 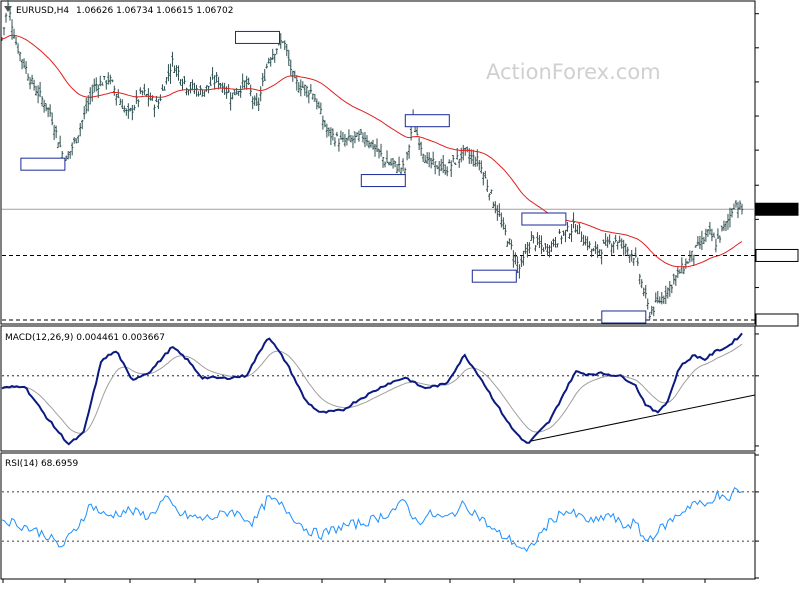 What do you see at coordinates (573, 72) in the screenshot?
I see `watermark: ActionForex.com` at bounding box center [573, 72].